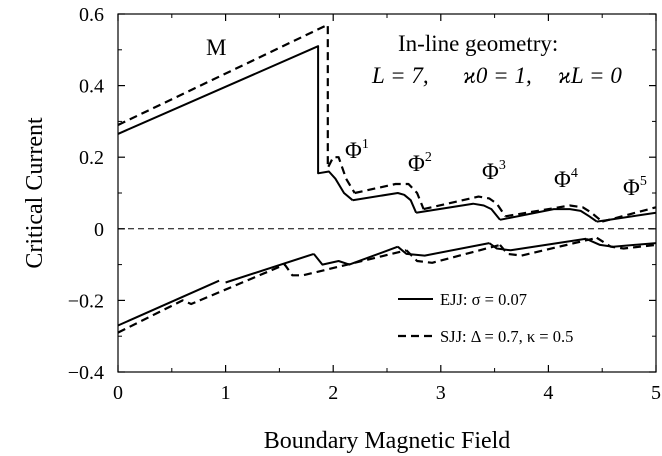  What do you see at coordinates (631, 187) in the screenshot?
I see `mode-label-5-base: Φ` at bounding box center [631, 187].